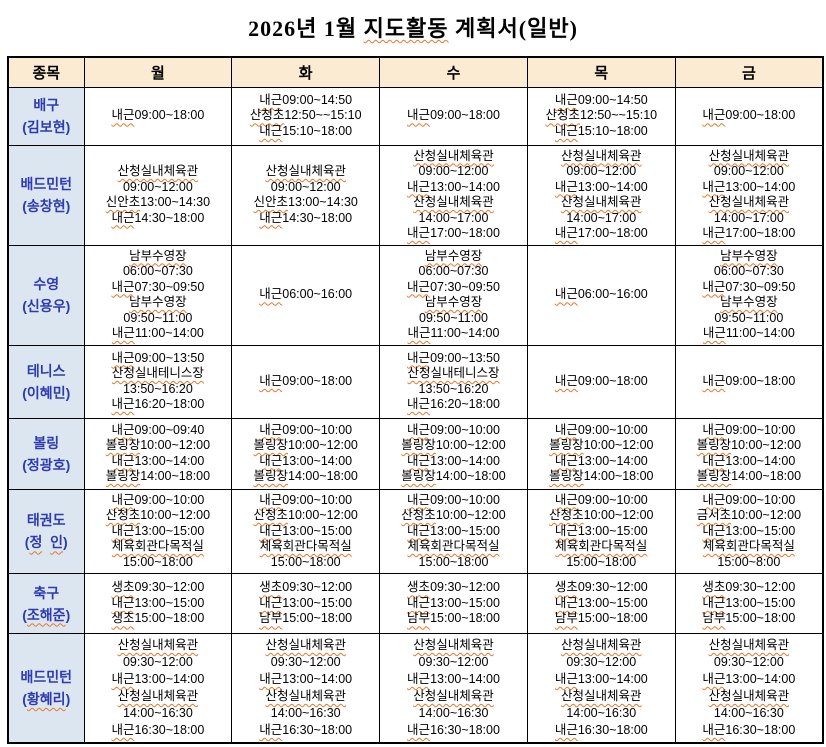 The width and height of the screenshot is (826, 747). I want to click on schedule-line: 14:00~16:30, so click(305, 713).